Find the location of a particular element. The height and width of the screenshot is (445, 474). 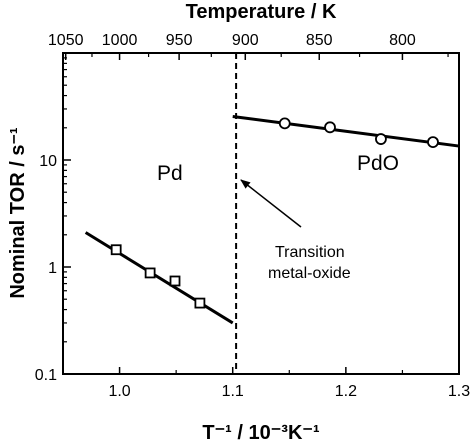

top-axis-ticks: 1050 1000 950 900 850 800 is located at coordinates (248, 46).